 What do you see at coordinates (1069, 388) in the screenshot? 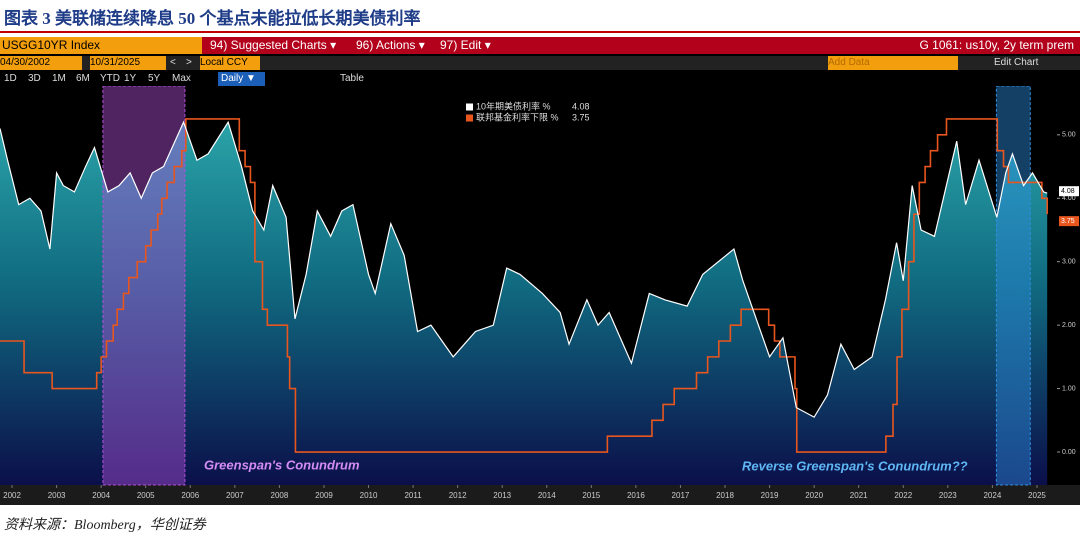
I see `y-tick-label: 1.00` at bounding box center [1069, 388].